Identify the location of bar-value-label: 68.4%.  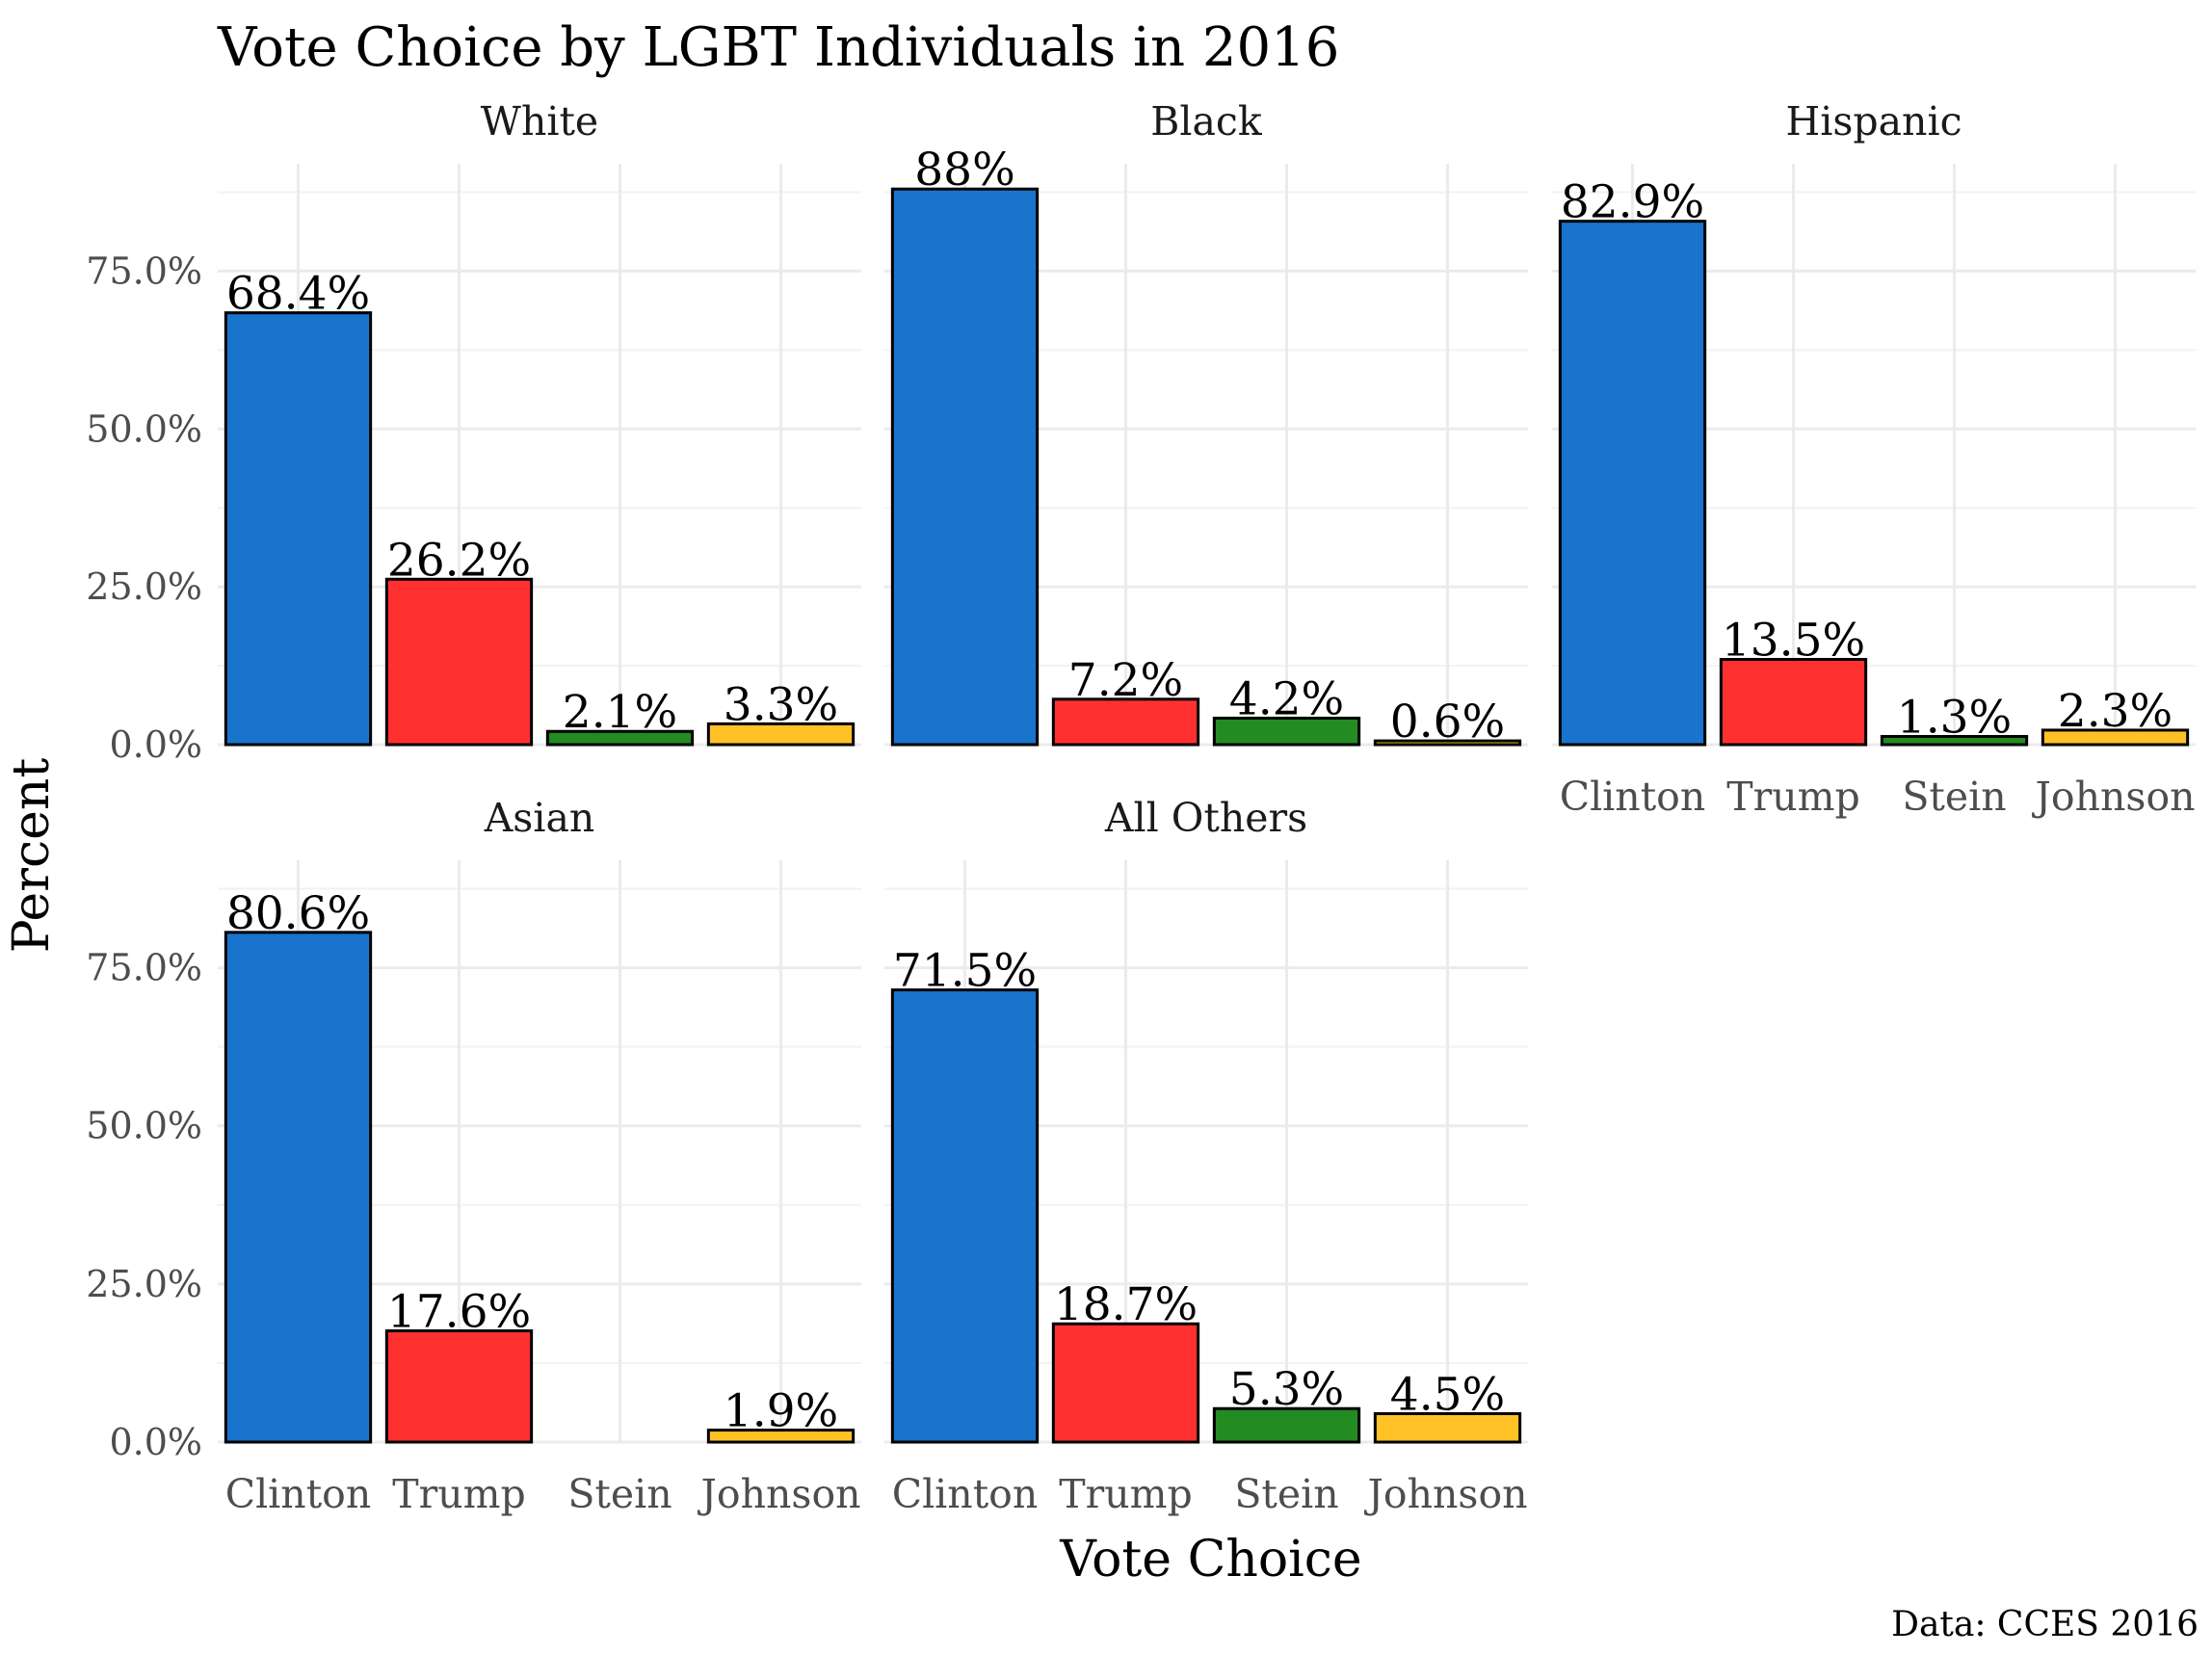
(298, 294).